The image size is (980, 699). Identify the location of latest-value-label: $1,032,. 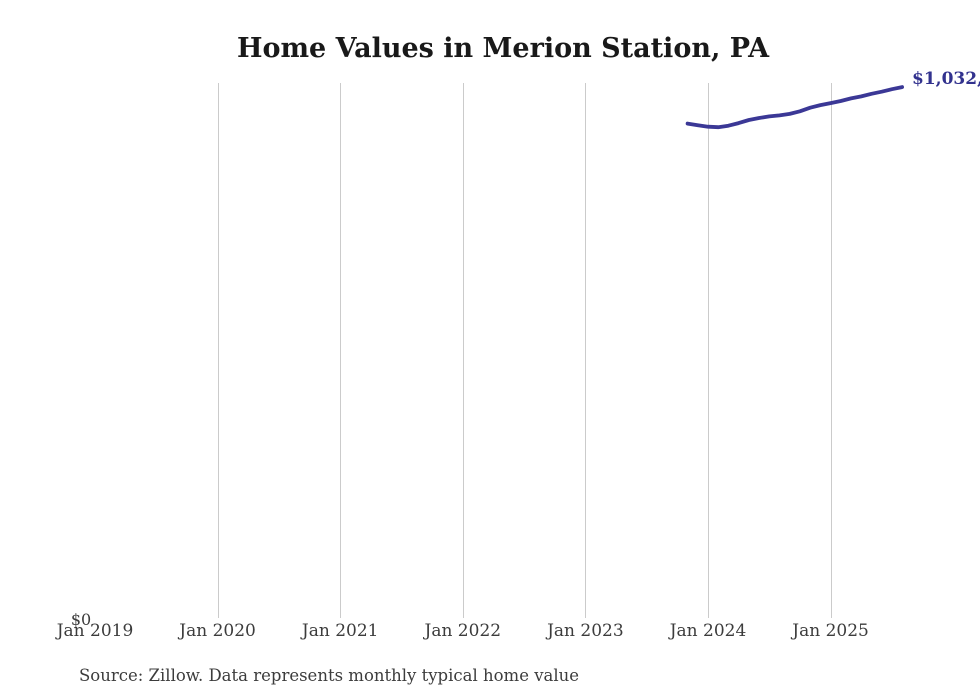
(946, 79).